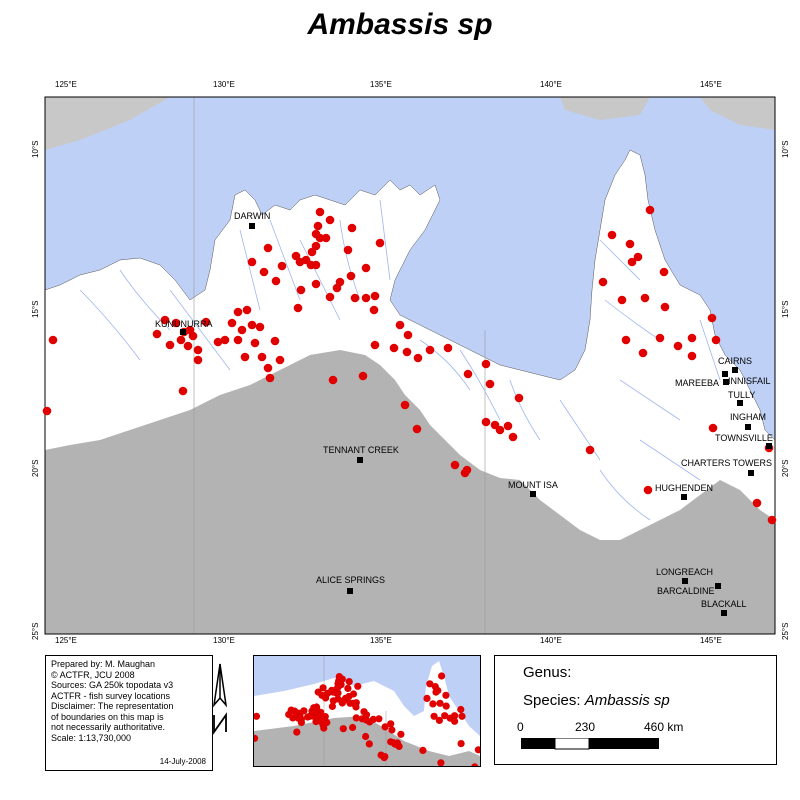  What do you see at coordinates (107, 123) in the screenshot?
I see `island-north-west` at bounding box center [107, 123].